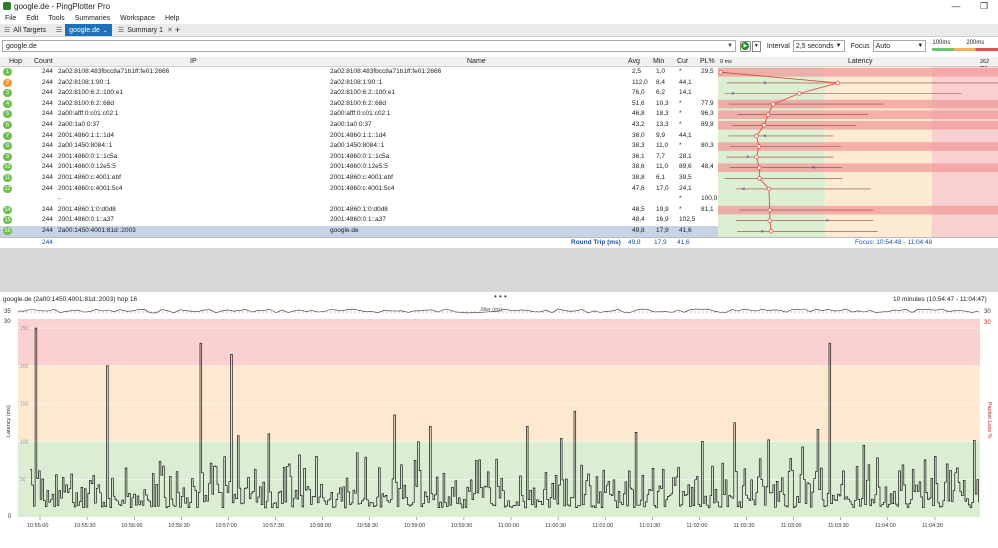 The height and width of the screenshot is (548, 998). Describe the element at coordinates (43, 61) in the screenshot. I see `col-count: Count` at that location.